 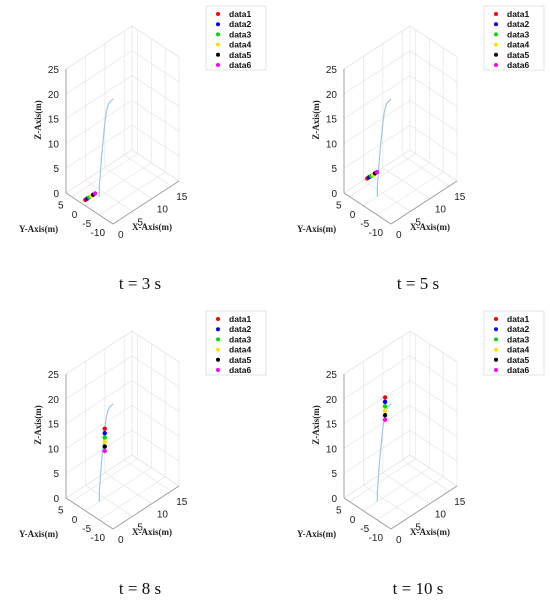 I want to click on z-tick-label: 20, so click(x=54, y=400).